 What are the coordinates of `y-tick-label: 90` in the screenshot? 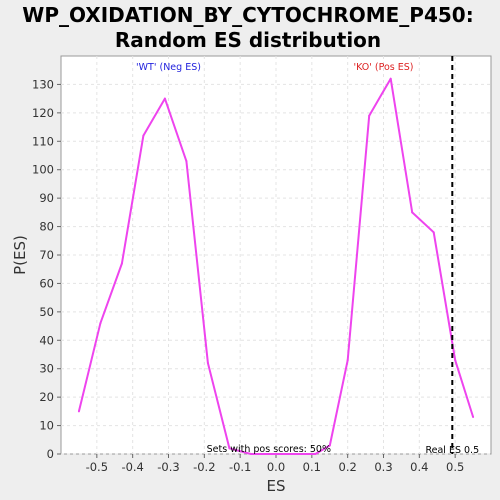 It's located at (46, 198).